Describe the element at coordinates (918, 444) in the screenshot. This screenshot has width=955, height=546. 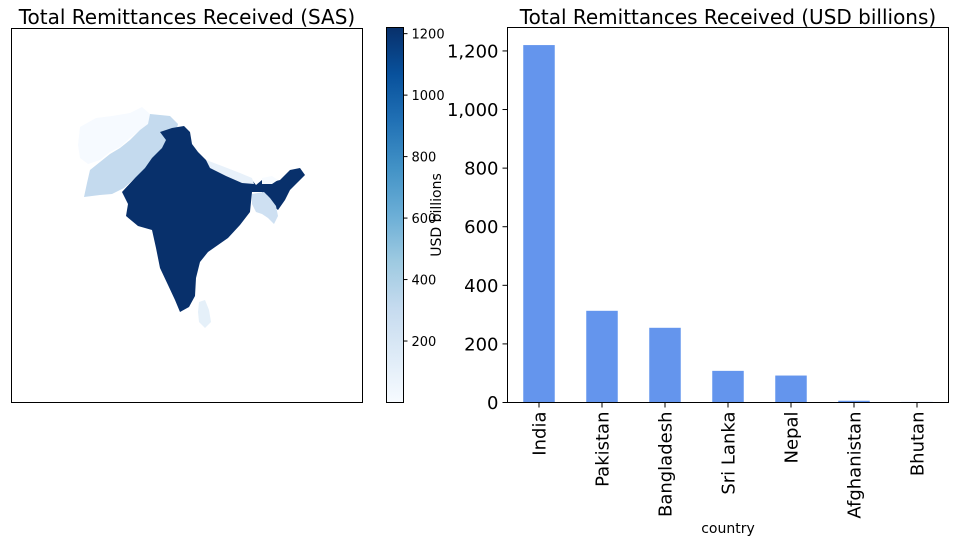
I see `x-tick-label: Bhutan` at that location.